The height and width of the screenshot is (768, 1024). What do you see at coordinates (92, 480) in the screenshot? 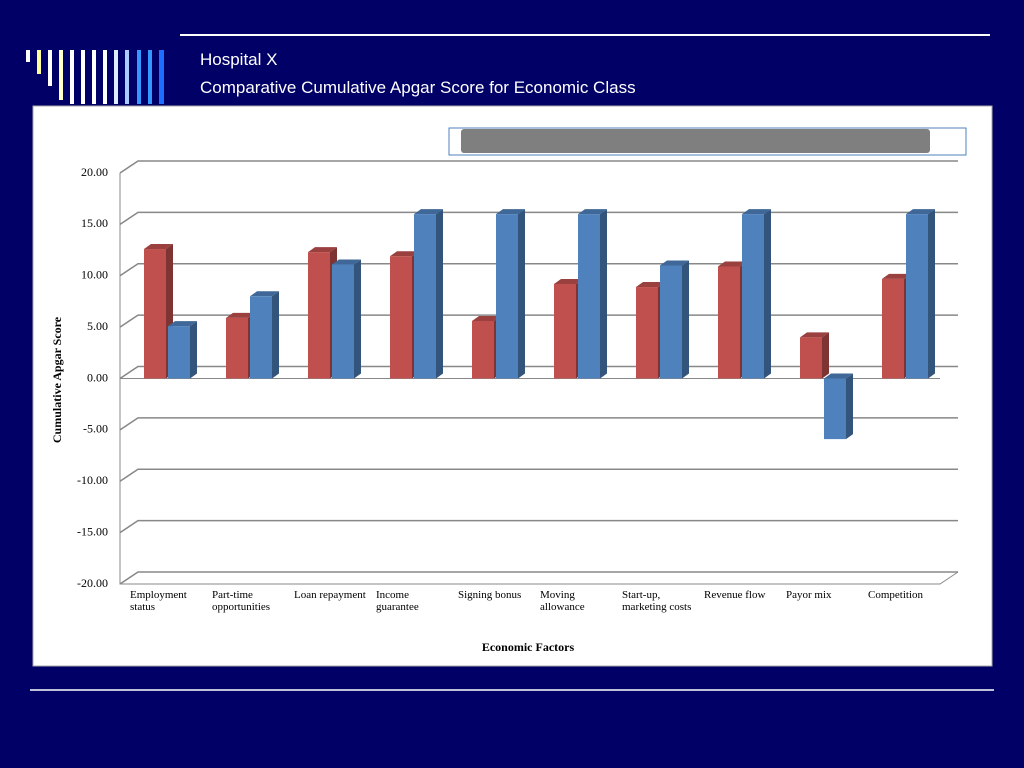
I see `y-tick-label: -10.00` at bounding box center [92, 480].